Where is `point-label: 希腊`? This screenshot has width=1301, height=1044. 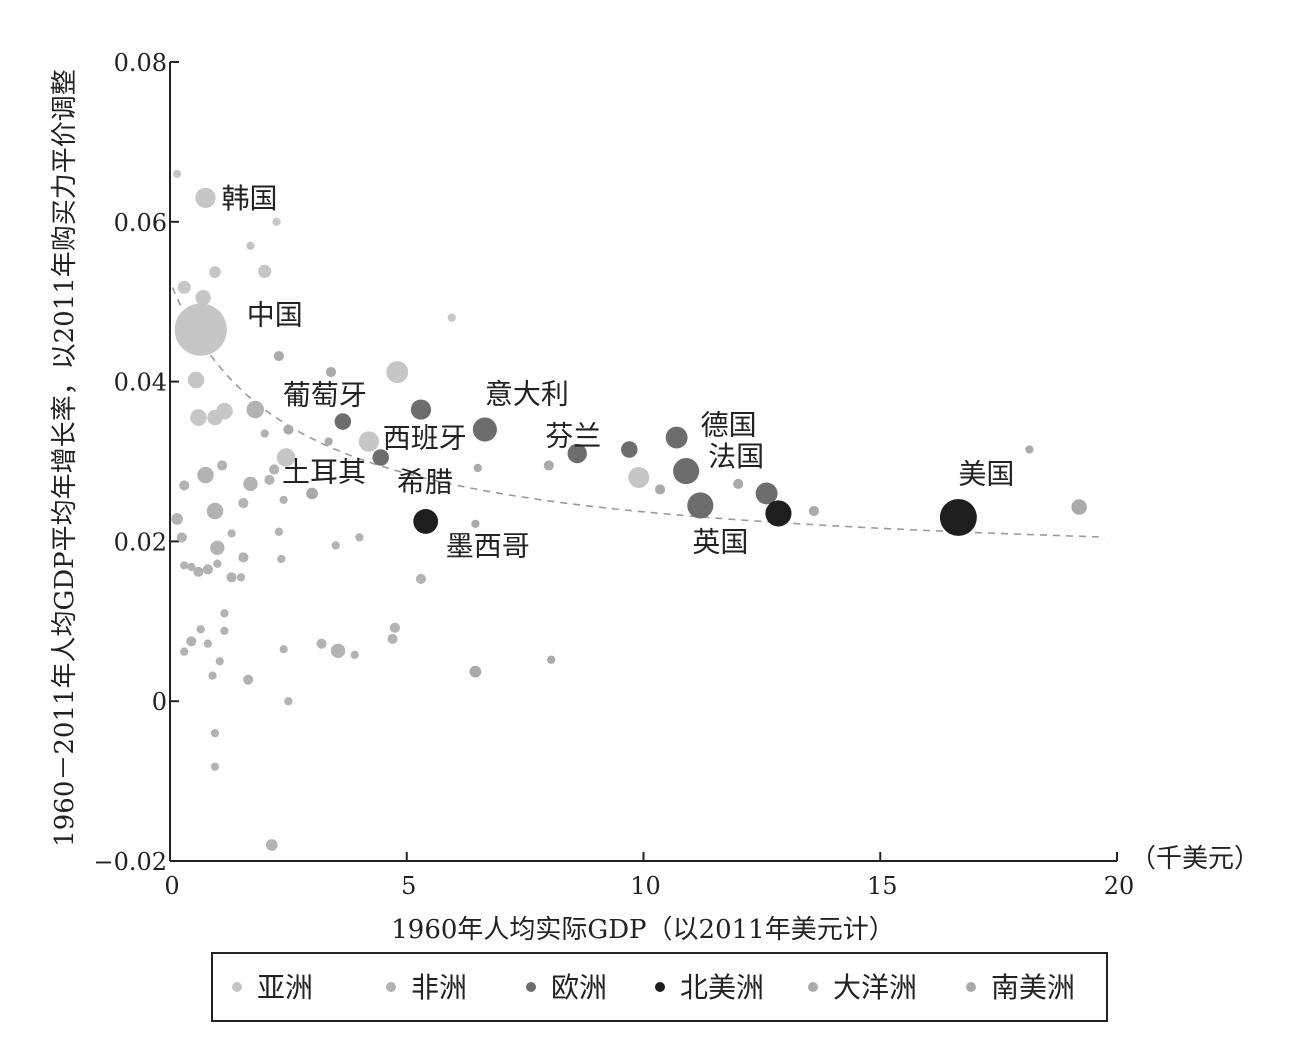 point-label: 希腊 is located at coordinates (425, 482).